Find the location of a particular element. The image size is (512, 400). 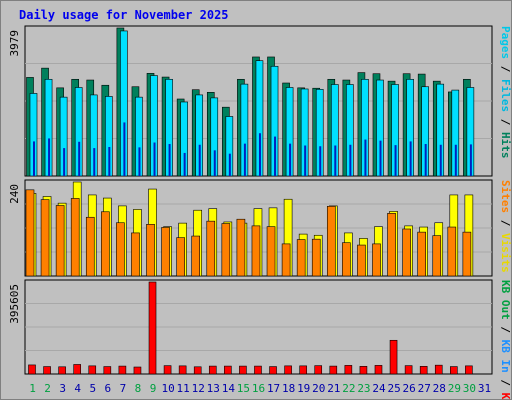

x-tick-label: 26 is located at coordinates (409, 388).